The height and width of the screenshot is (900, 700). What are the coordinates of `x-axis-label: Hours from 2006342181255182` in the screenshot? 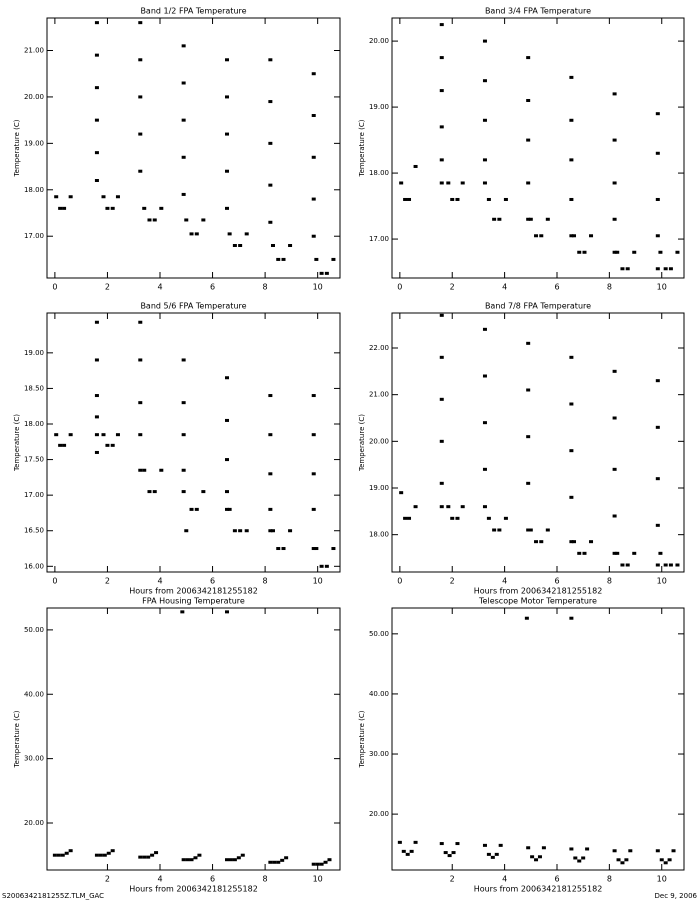 It's located at (193, 889).